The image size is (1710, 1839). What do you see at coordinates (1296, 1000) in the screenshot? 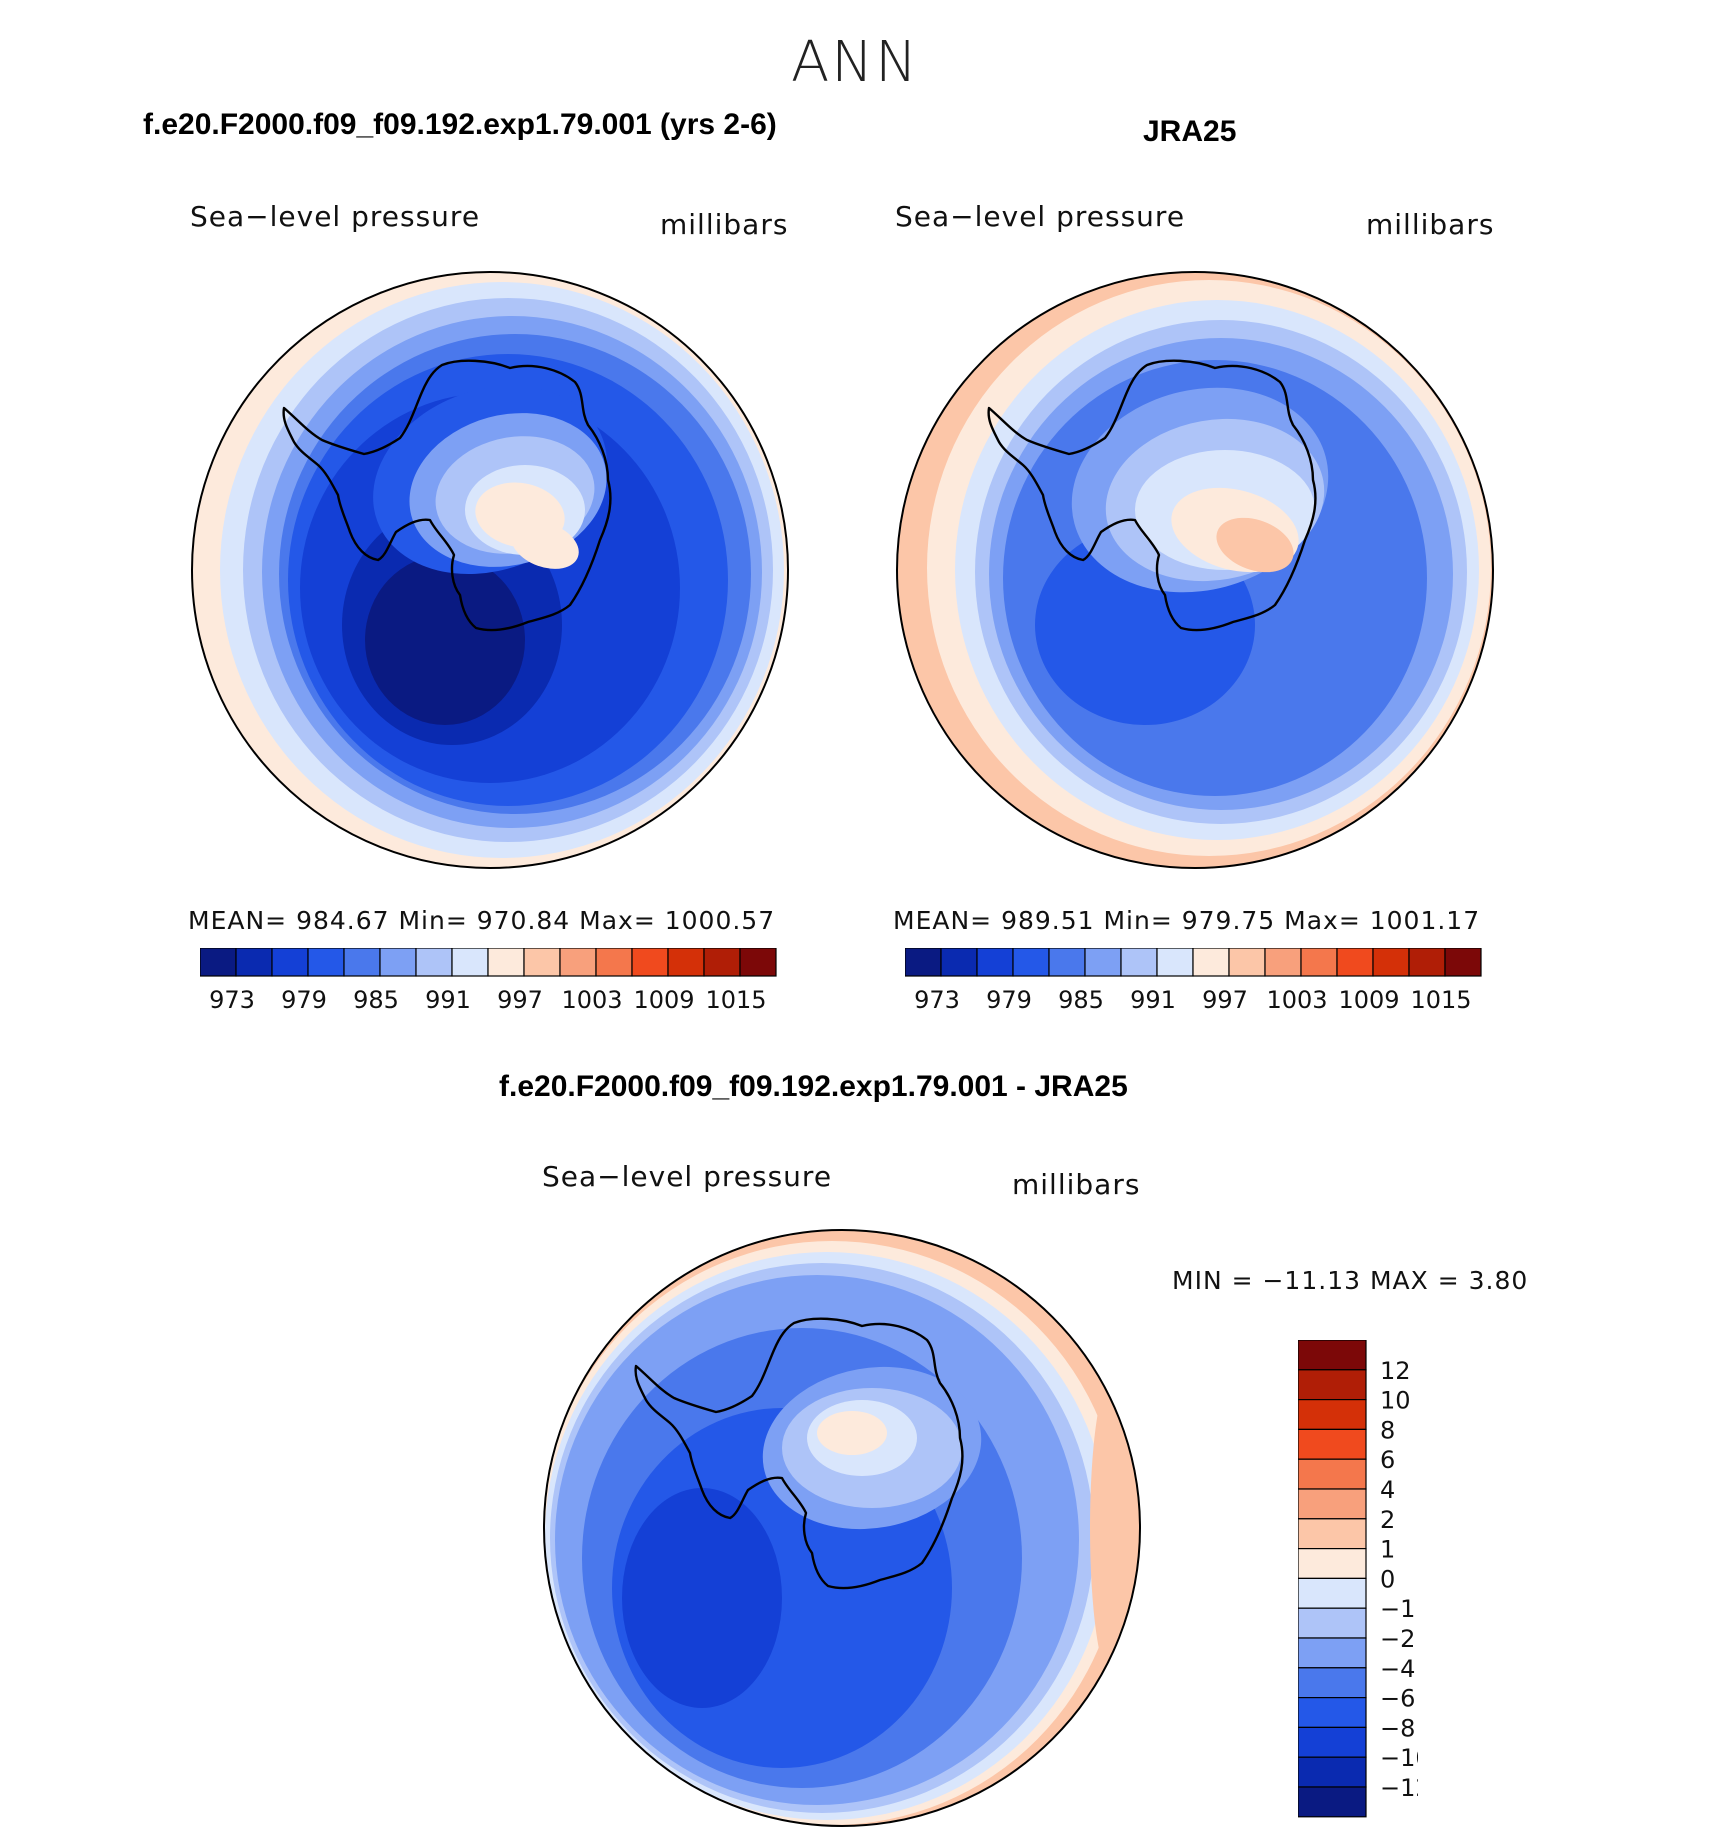
I see `panel2-colorbar-tick-label: 1003` at bounding box center [1296, 1000].